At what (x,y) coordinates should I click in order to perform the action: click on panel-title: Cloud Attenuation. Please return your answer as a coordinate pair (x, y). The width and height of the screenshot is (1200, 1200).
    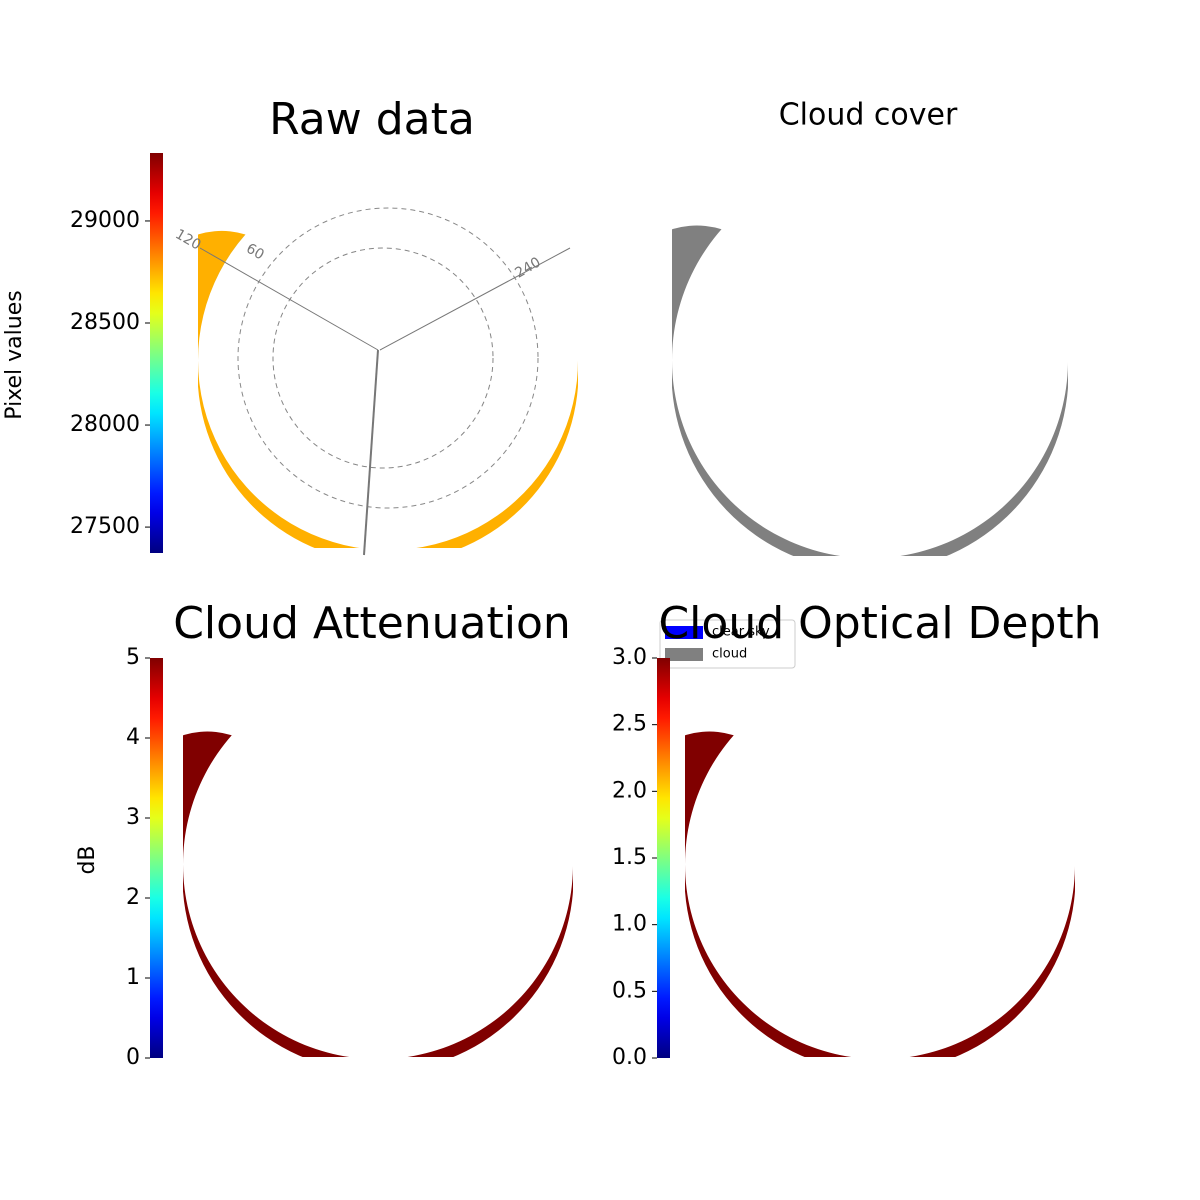
    Looking at the image, I should click on (372, 623).